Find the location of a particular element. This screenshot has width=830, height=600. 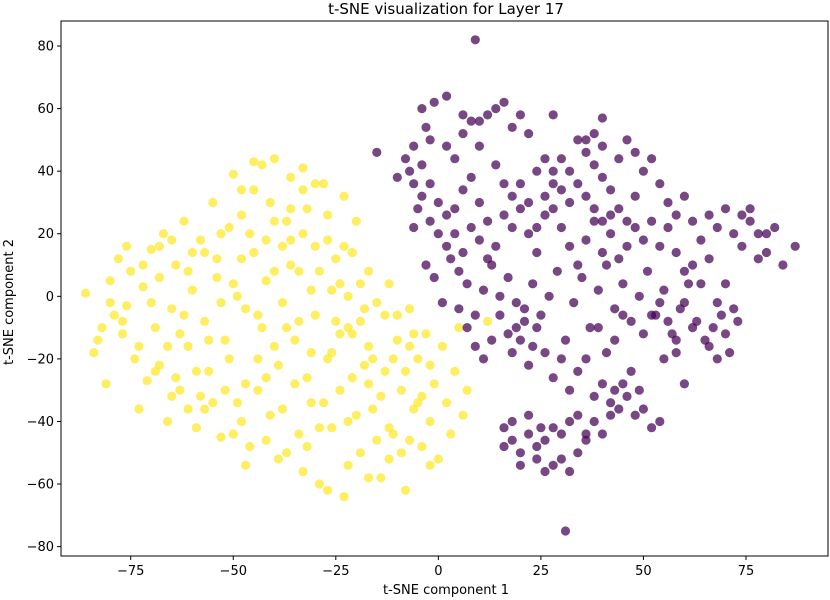

x-tick-label: 75 is located at coordinates (746, 571).